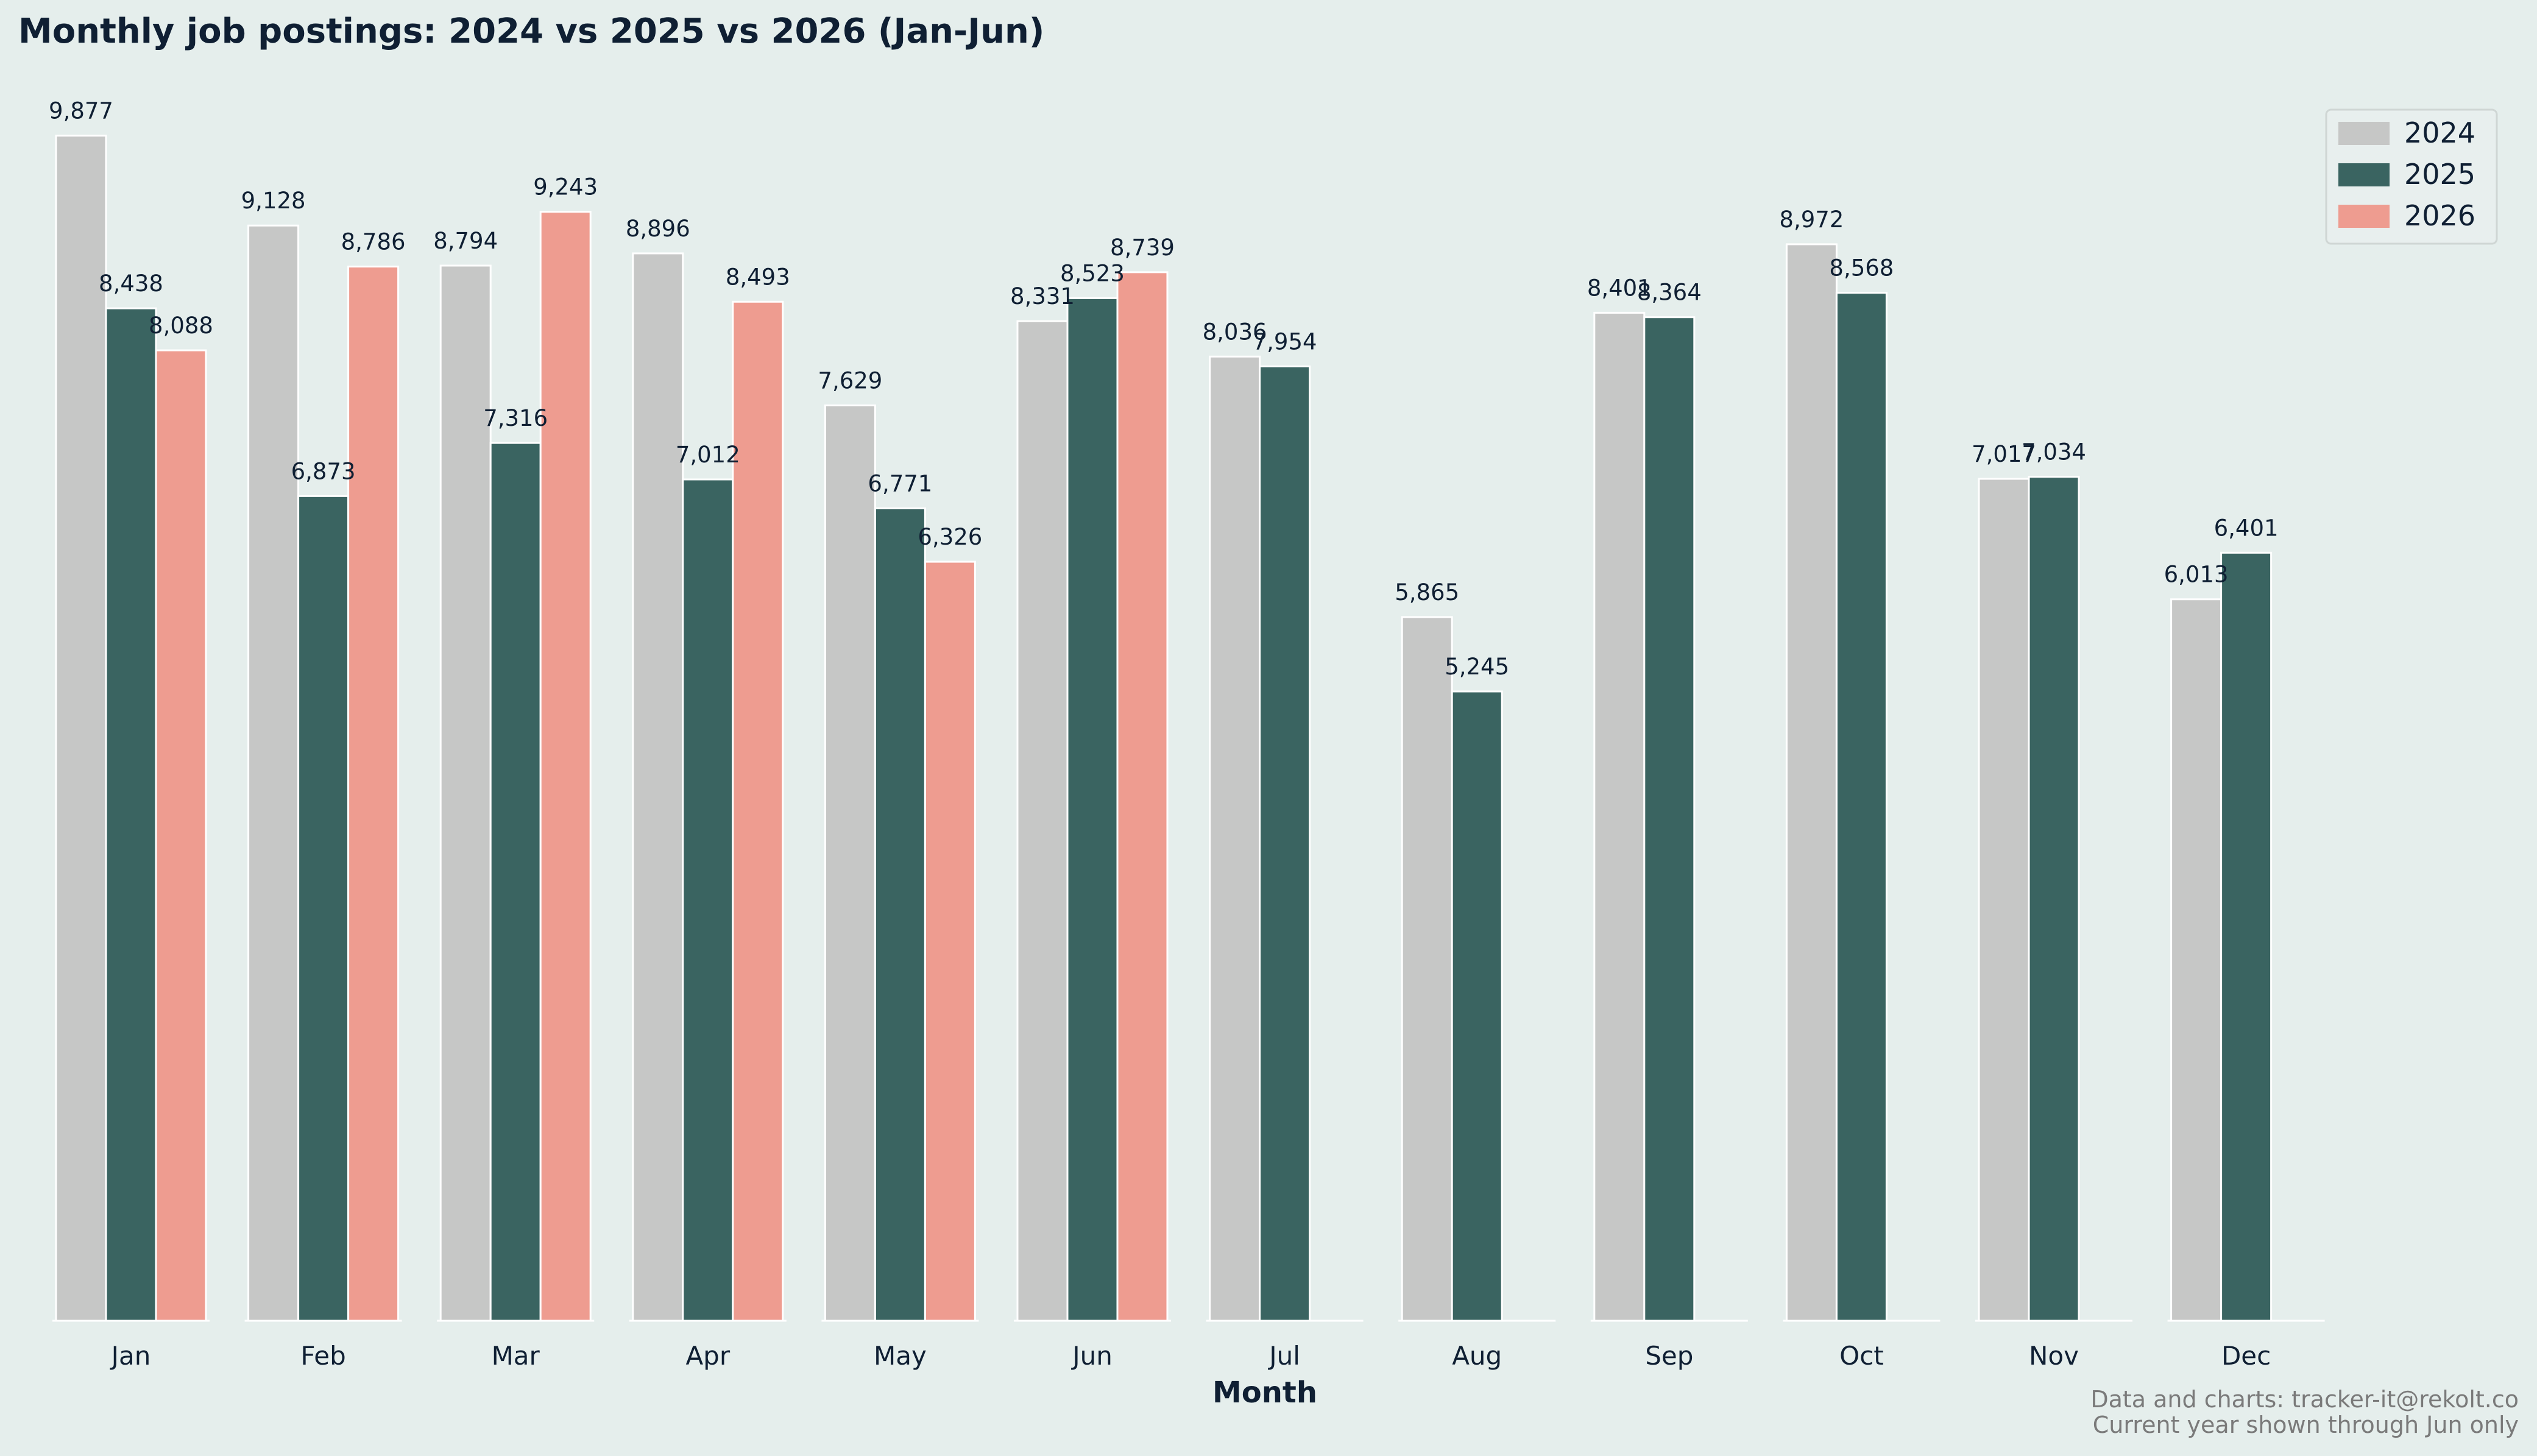 The image size is (2537, 1456). Describe the element at coordinates (1862, 807) in the screenshot. I see `bar-2025-oct` at that location.